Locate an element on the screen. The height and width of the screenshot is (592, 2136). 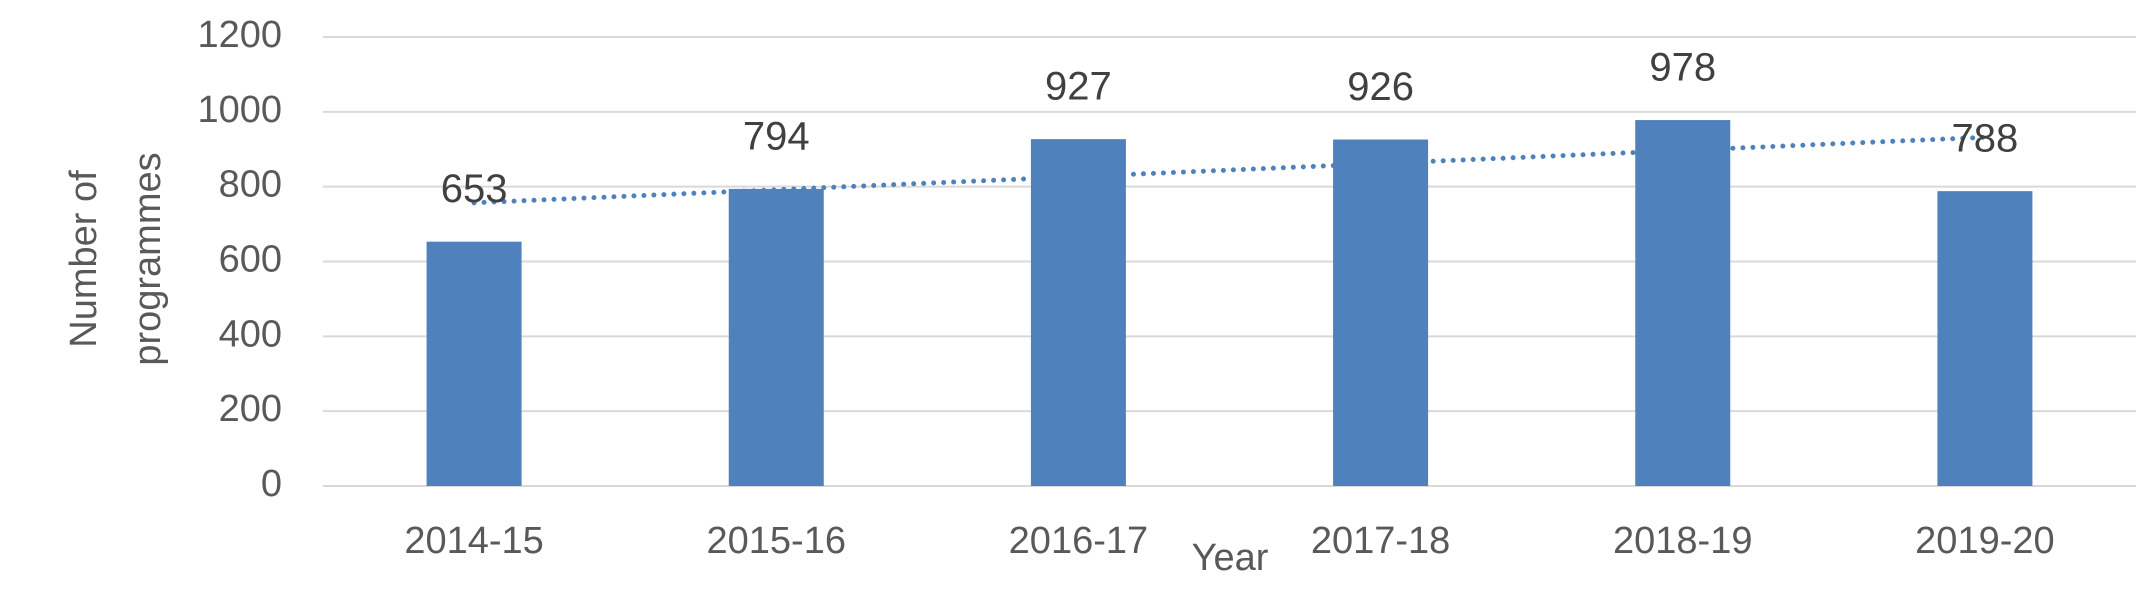
x-tick-label: 2015-16 is located at coordinates (776, 541).